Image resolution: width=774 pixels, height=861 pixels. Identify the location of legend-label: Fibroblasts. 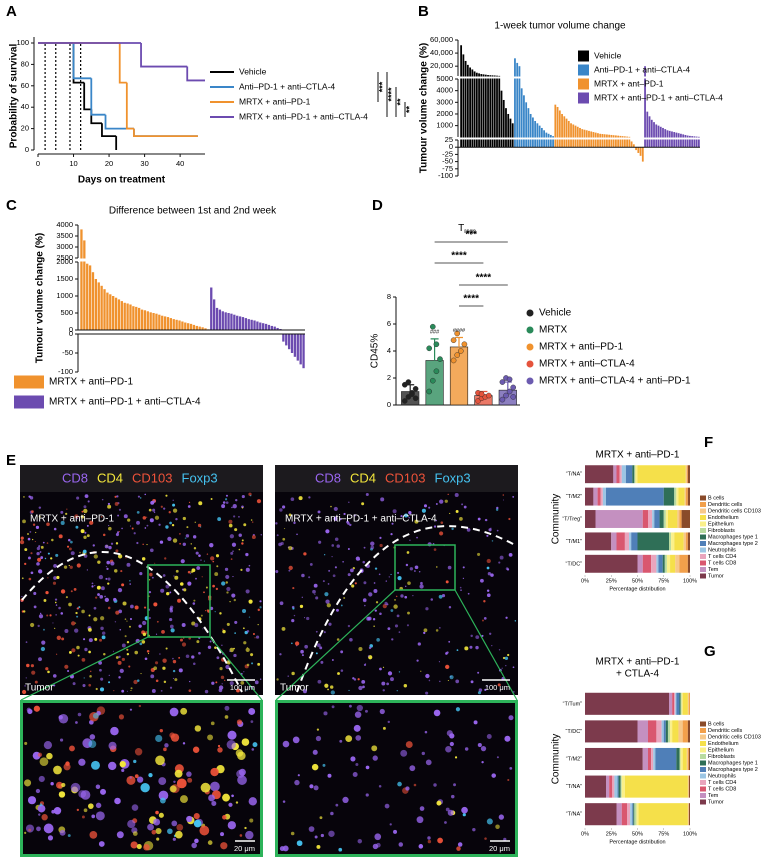
(721, 531).